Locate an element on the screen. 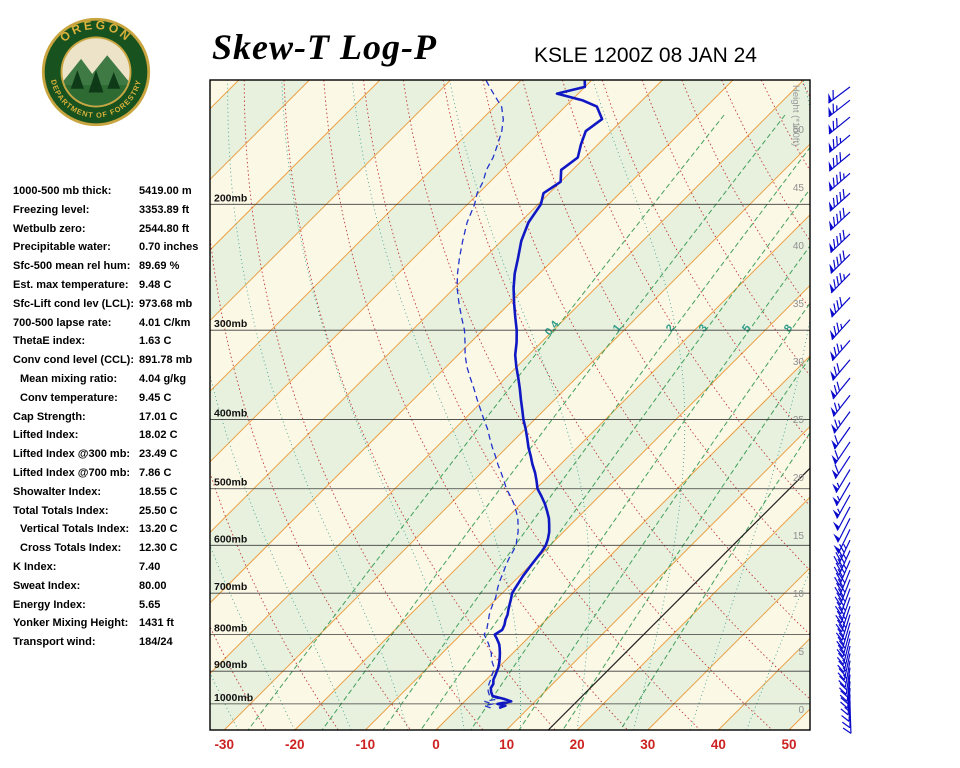 The width and height of the screenshot is (960, 768). height-tick-label: 35 is located at coordinates (799, 304).